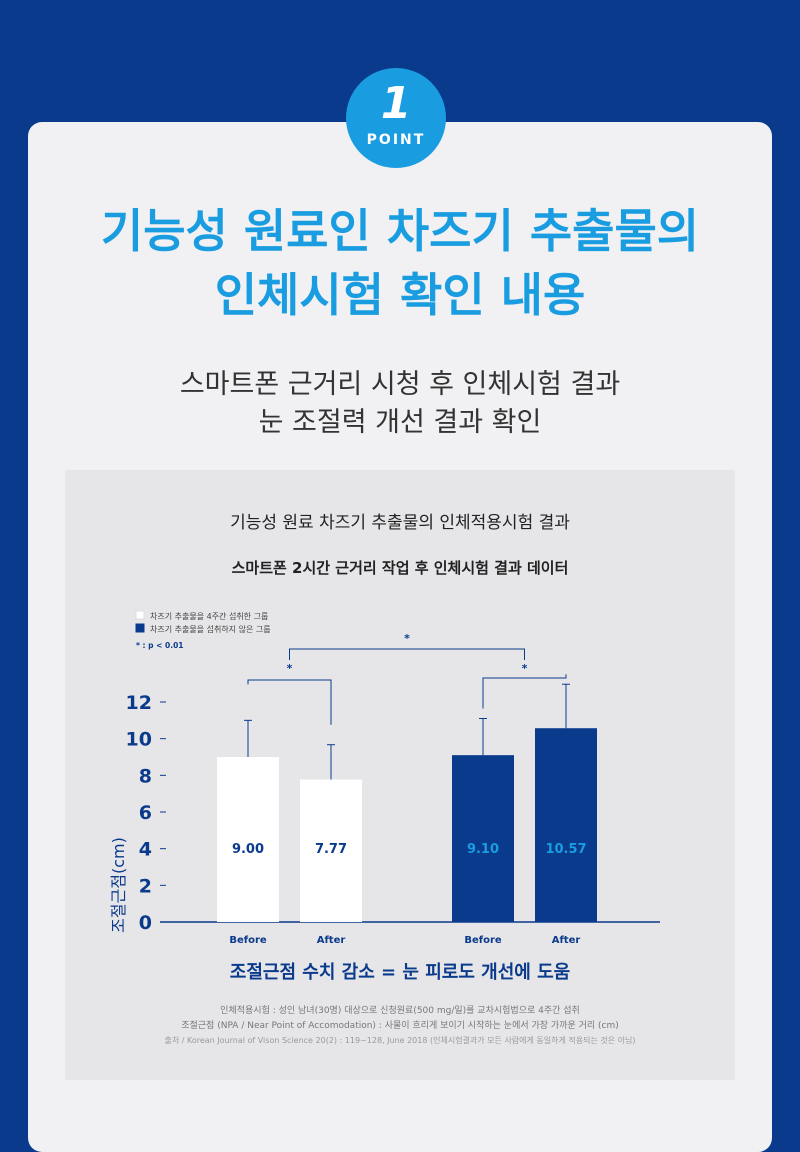 Image resolution: width=800 pixels, height=1152 pixels. What do you see at coordinates (118, 885) in the screenshot?
I see `y-axis-label: 조절근점(cm)` at bounding box center [118, 885].